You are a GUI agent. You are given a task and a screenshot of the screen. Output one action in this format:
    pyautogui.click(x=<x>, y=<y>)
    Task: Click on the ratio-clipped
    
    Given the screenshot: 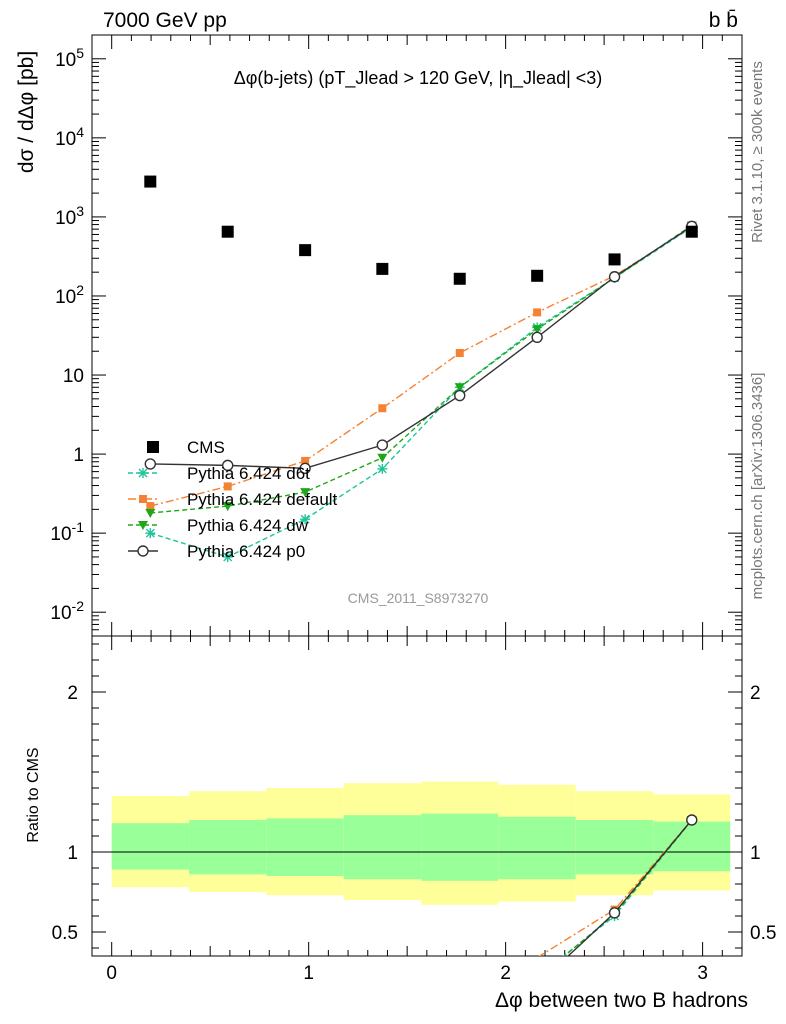 What is the action you would take?
    pyautogui.click(x=618, y=885)
    